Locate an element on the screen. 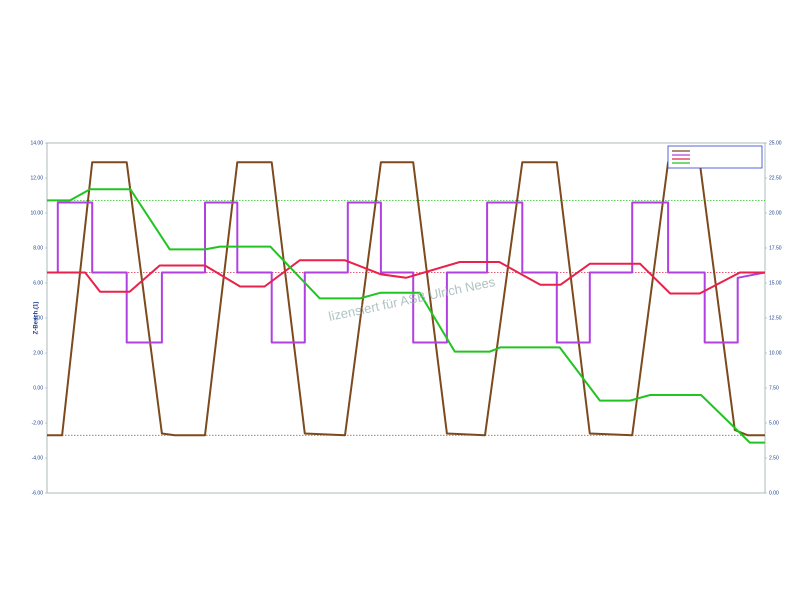 This screenshot has width=800, height=603. y-tick-label: -2.00 is located at coordinates (38, 423).